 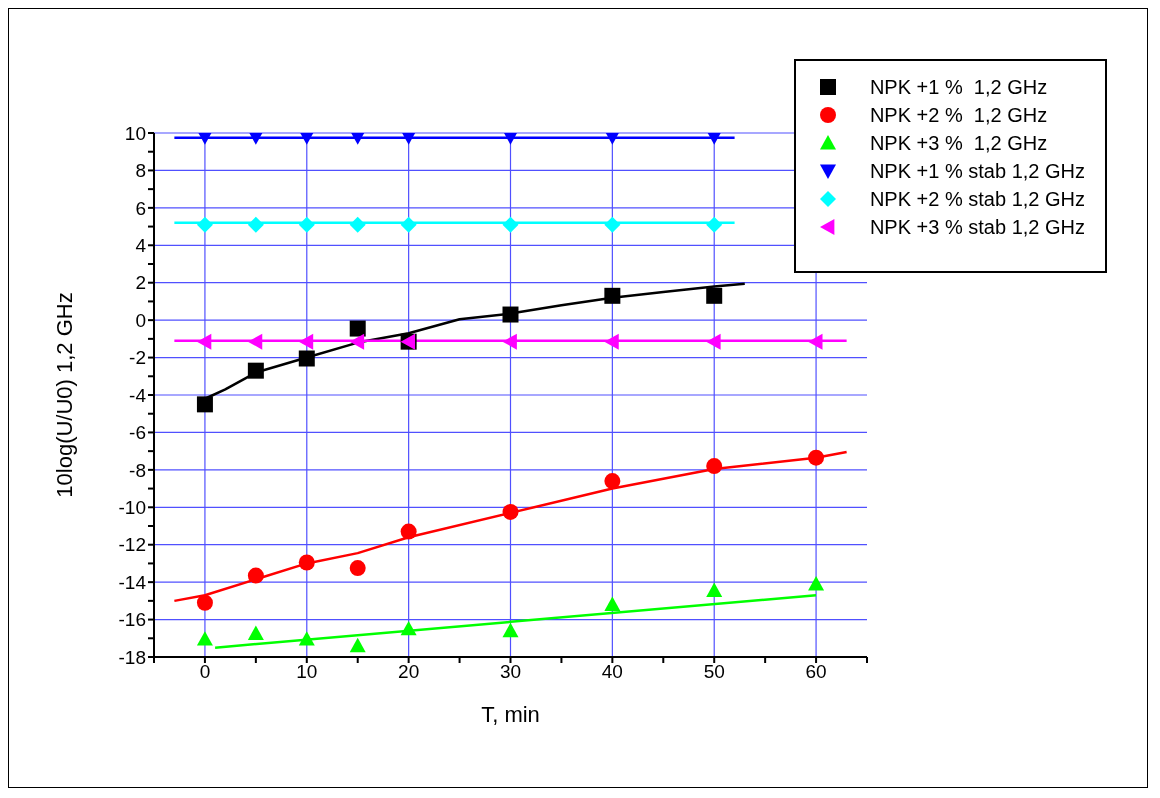 I want to click on x-tick-label: 40, so click(x=612, y=672).